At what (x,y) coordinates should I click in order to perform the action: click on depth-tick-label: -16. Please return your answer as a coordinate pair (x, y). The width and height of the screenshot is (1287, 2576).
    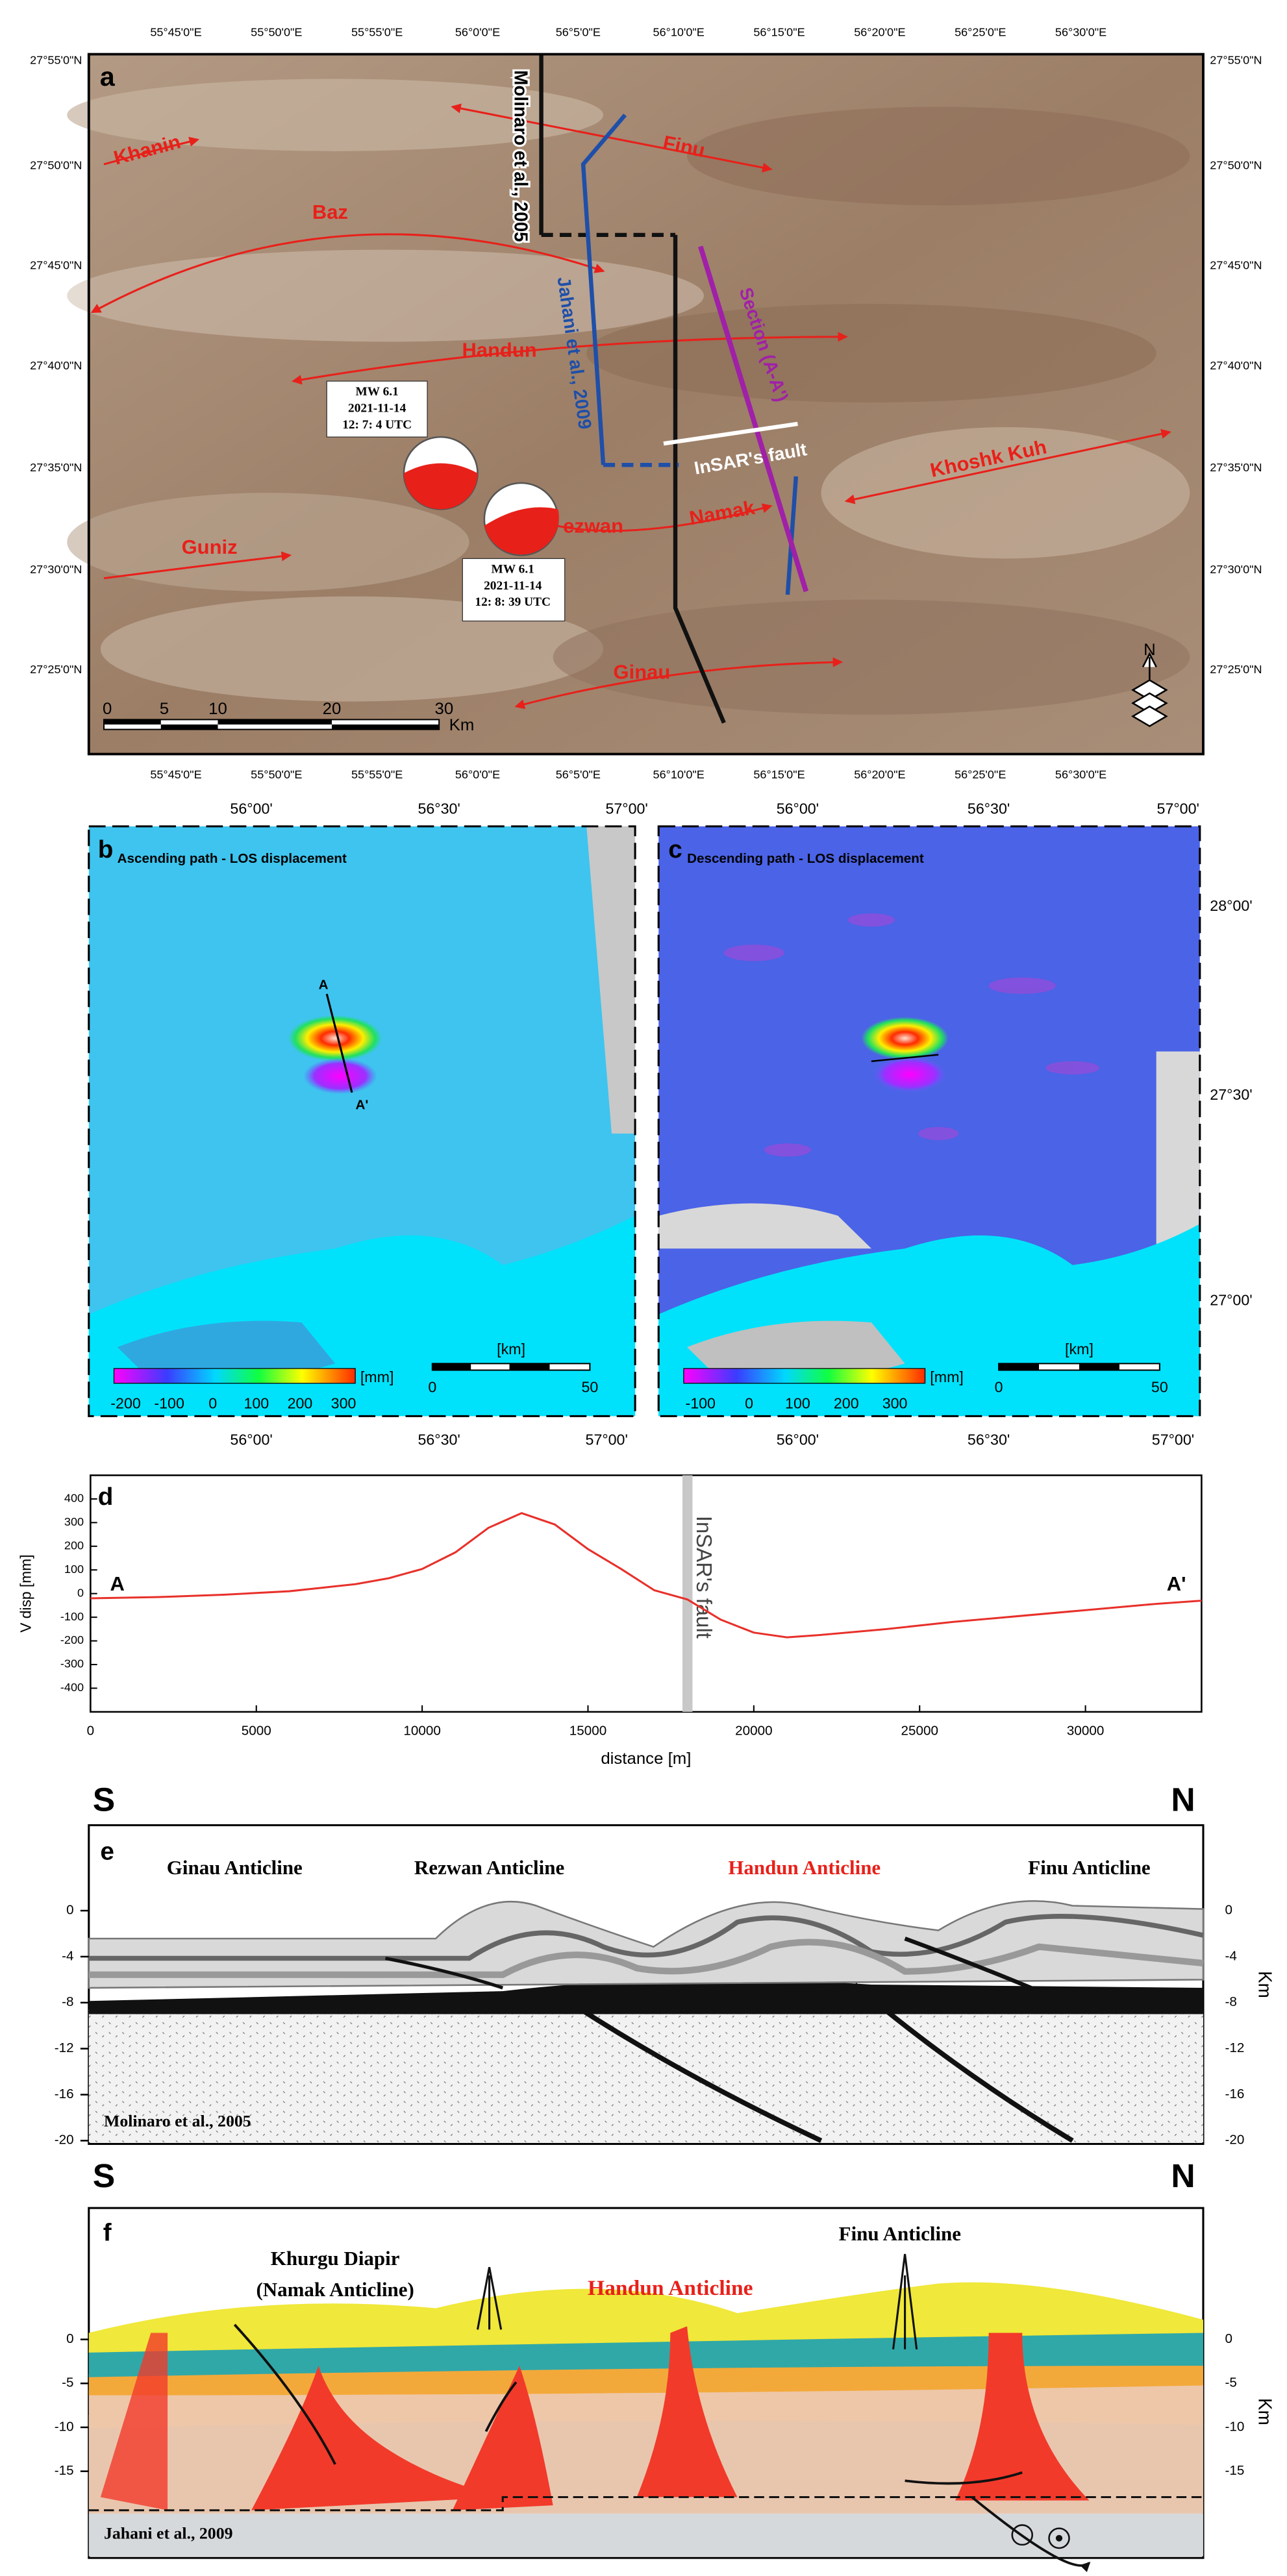
    Looking at the image, I should click on (1235, 2094).